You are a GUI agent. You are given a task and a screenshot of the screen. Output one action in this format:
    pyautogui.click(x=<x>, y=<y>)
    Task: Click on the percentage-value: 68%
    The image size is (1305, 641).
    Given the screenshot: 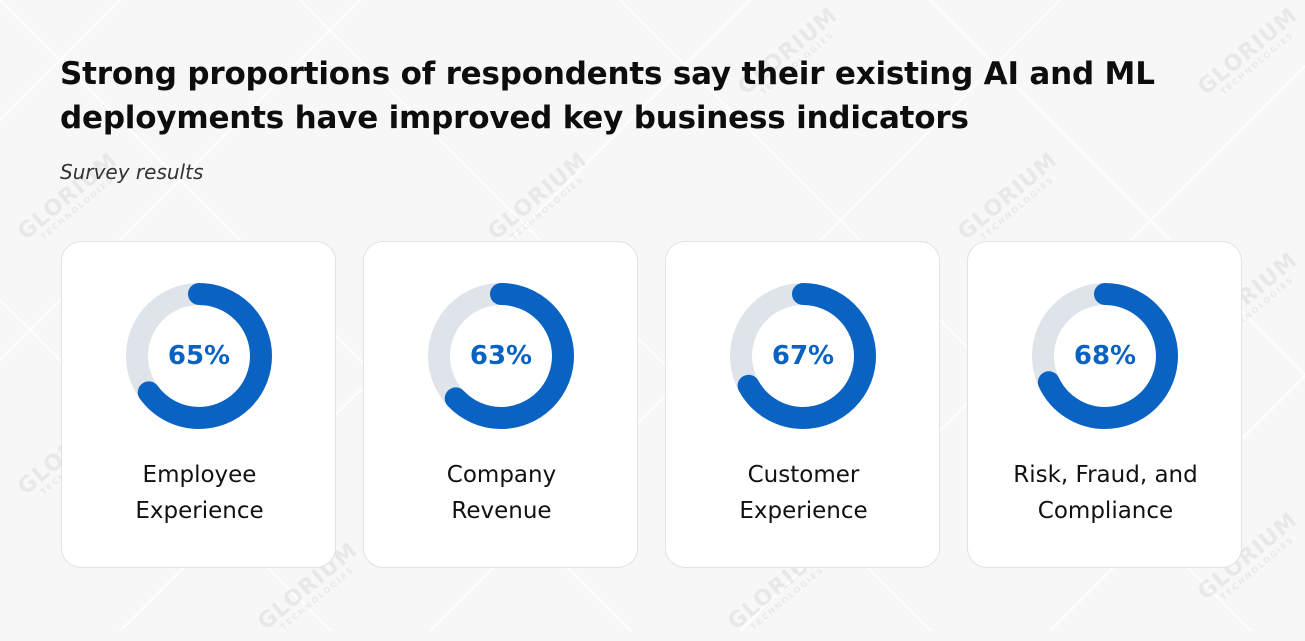 What is the action you would take?
    pyautogui.click(x=1105, y=356)
    